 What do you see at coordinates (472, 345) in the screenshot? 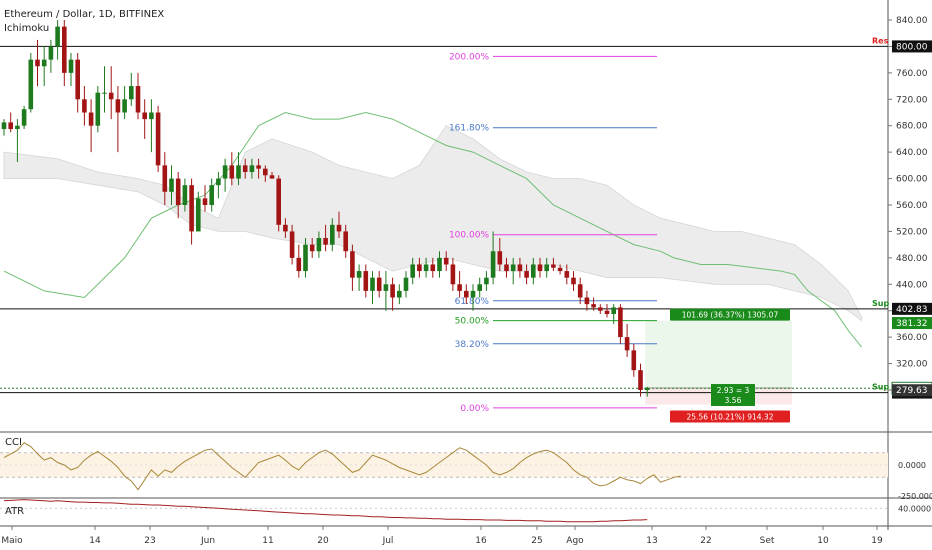
I see `fib-label: 38.20%` at bounding box center [472, 345].